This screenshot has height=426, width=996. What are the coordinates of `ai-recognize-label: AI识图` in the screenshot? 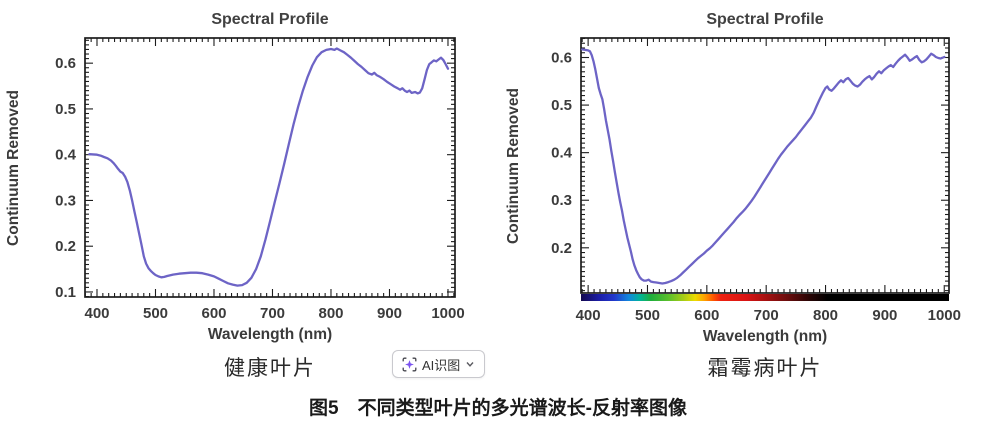 It's located at (441, 365).